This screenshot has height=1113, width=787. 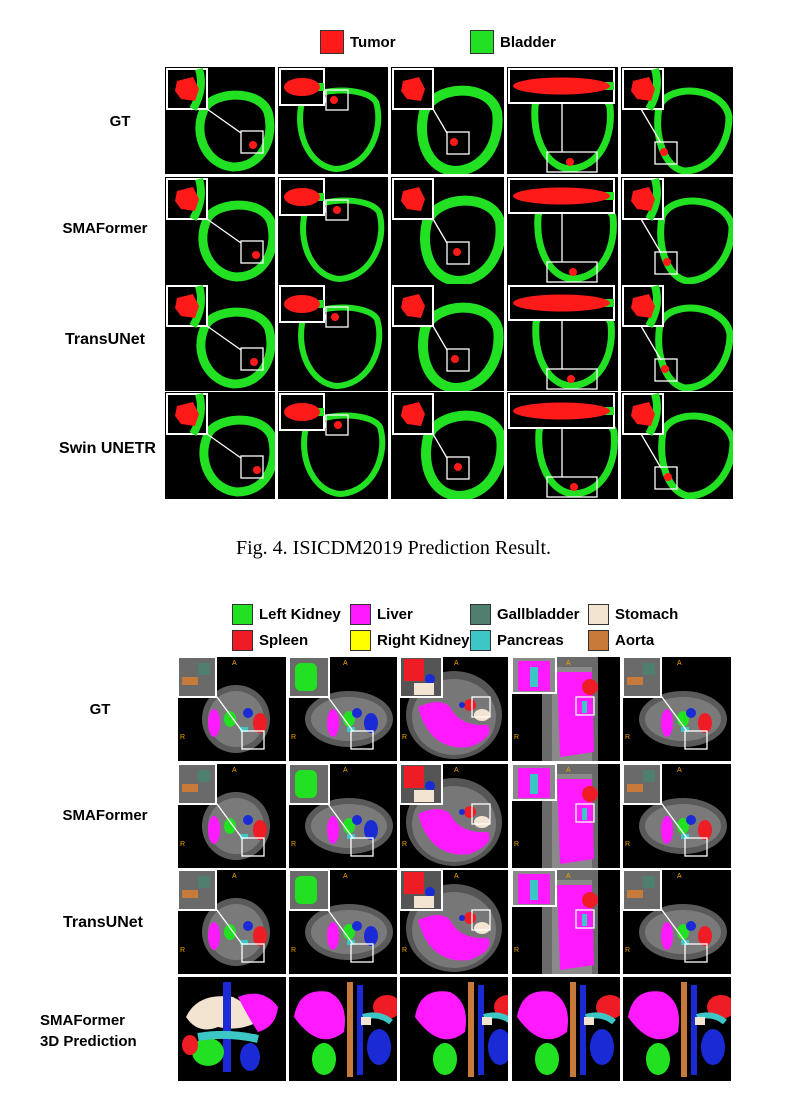 I want to click on fig5-legend-item: Spleen, so click(x=270, y=640).